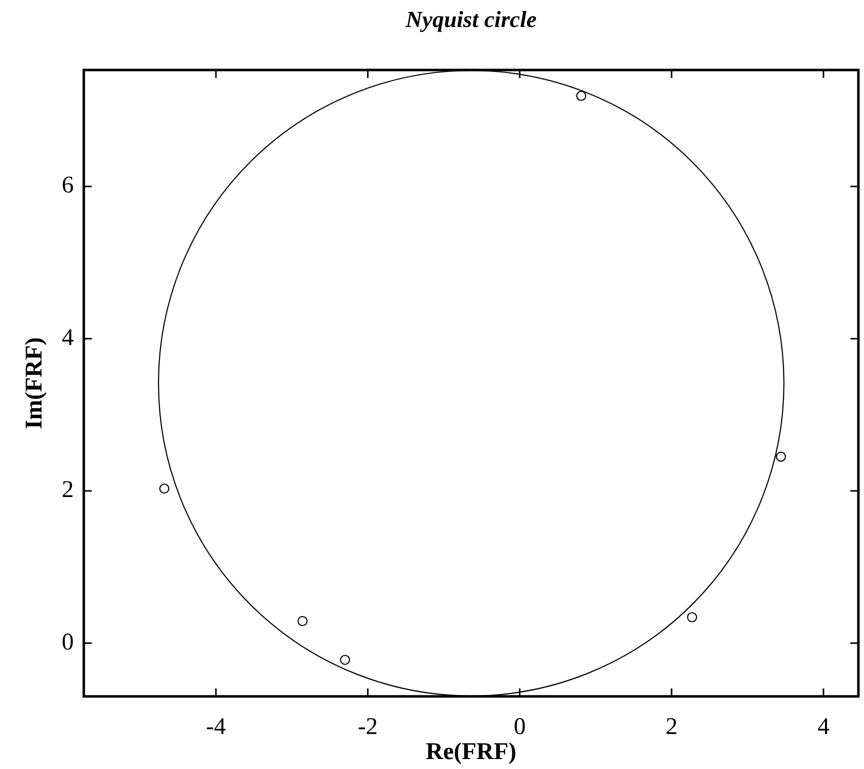 The width and height of the screenshot is (864, 769). I want to click on y-axis-title: Im(FRF), so click(35, 383).